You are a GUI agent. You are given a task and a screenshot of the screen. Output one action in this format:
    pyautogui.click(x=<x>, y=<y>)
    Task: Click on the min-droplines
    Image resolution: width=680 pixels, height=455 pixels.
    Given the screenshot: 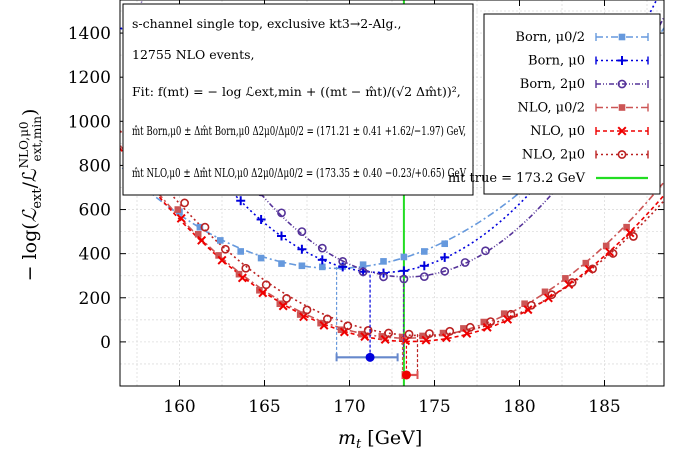 What is the action you would take?
    pyautogui.click(x=377, y=320)
    